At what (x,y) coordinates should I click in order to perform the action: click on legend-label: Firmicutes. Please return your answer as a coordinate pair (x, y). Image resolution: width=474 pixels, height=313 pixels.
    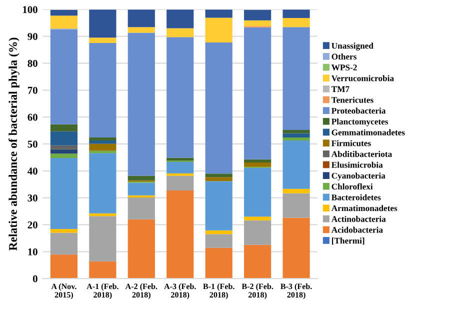
    Looking at the image, I should click on (351, 143).